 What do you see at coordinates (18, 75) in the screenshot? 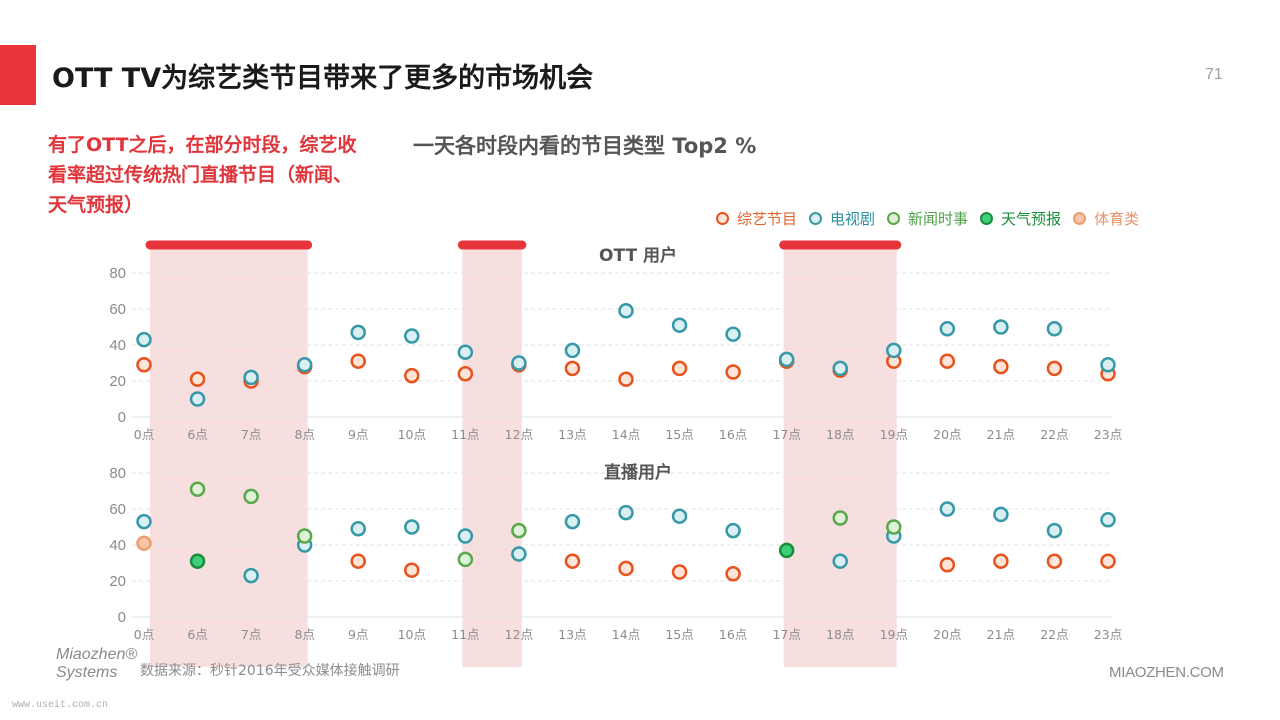
I see `title-accent-bar` at bounding box center [18, 75].